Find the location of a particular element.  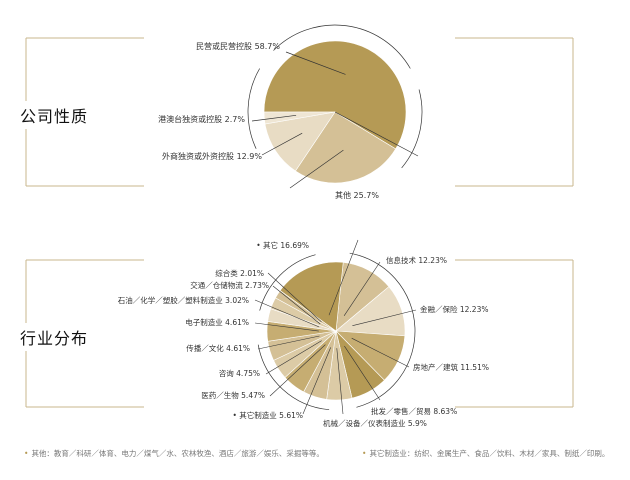

section-title-company-type: 公司性质 is located at coordinates (54, 115).